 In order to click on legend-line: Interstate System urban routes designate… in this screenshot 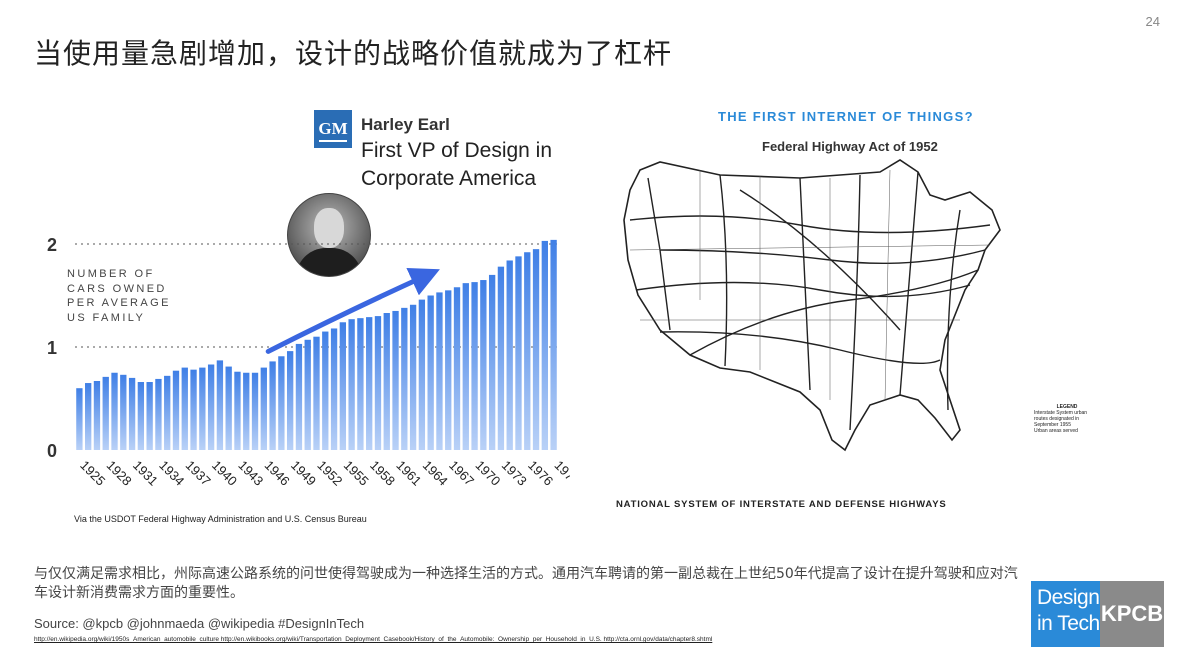, I will do `click(1061, 419)`.